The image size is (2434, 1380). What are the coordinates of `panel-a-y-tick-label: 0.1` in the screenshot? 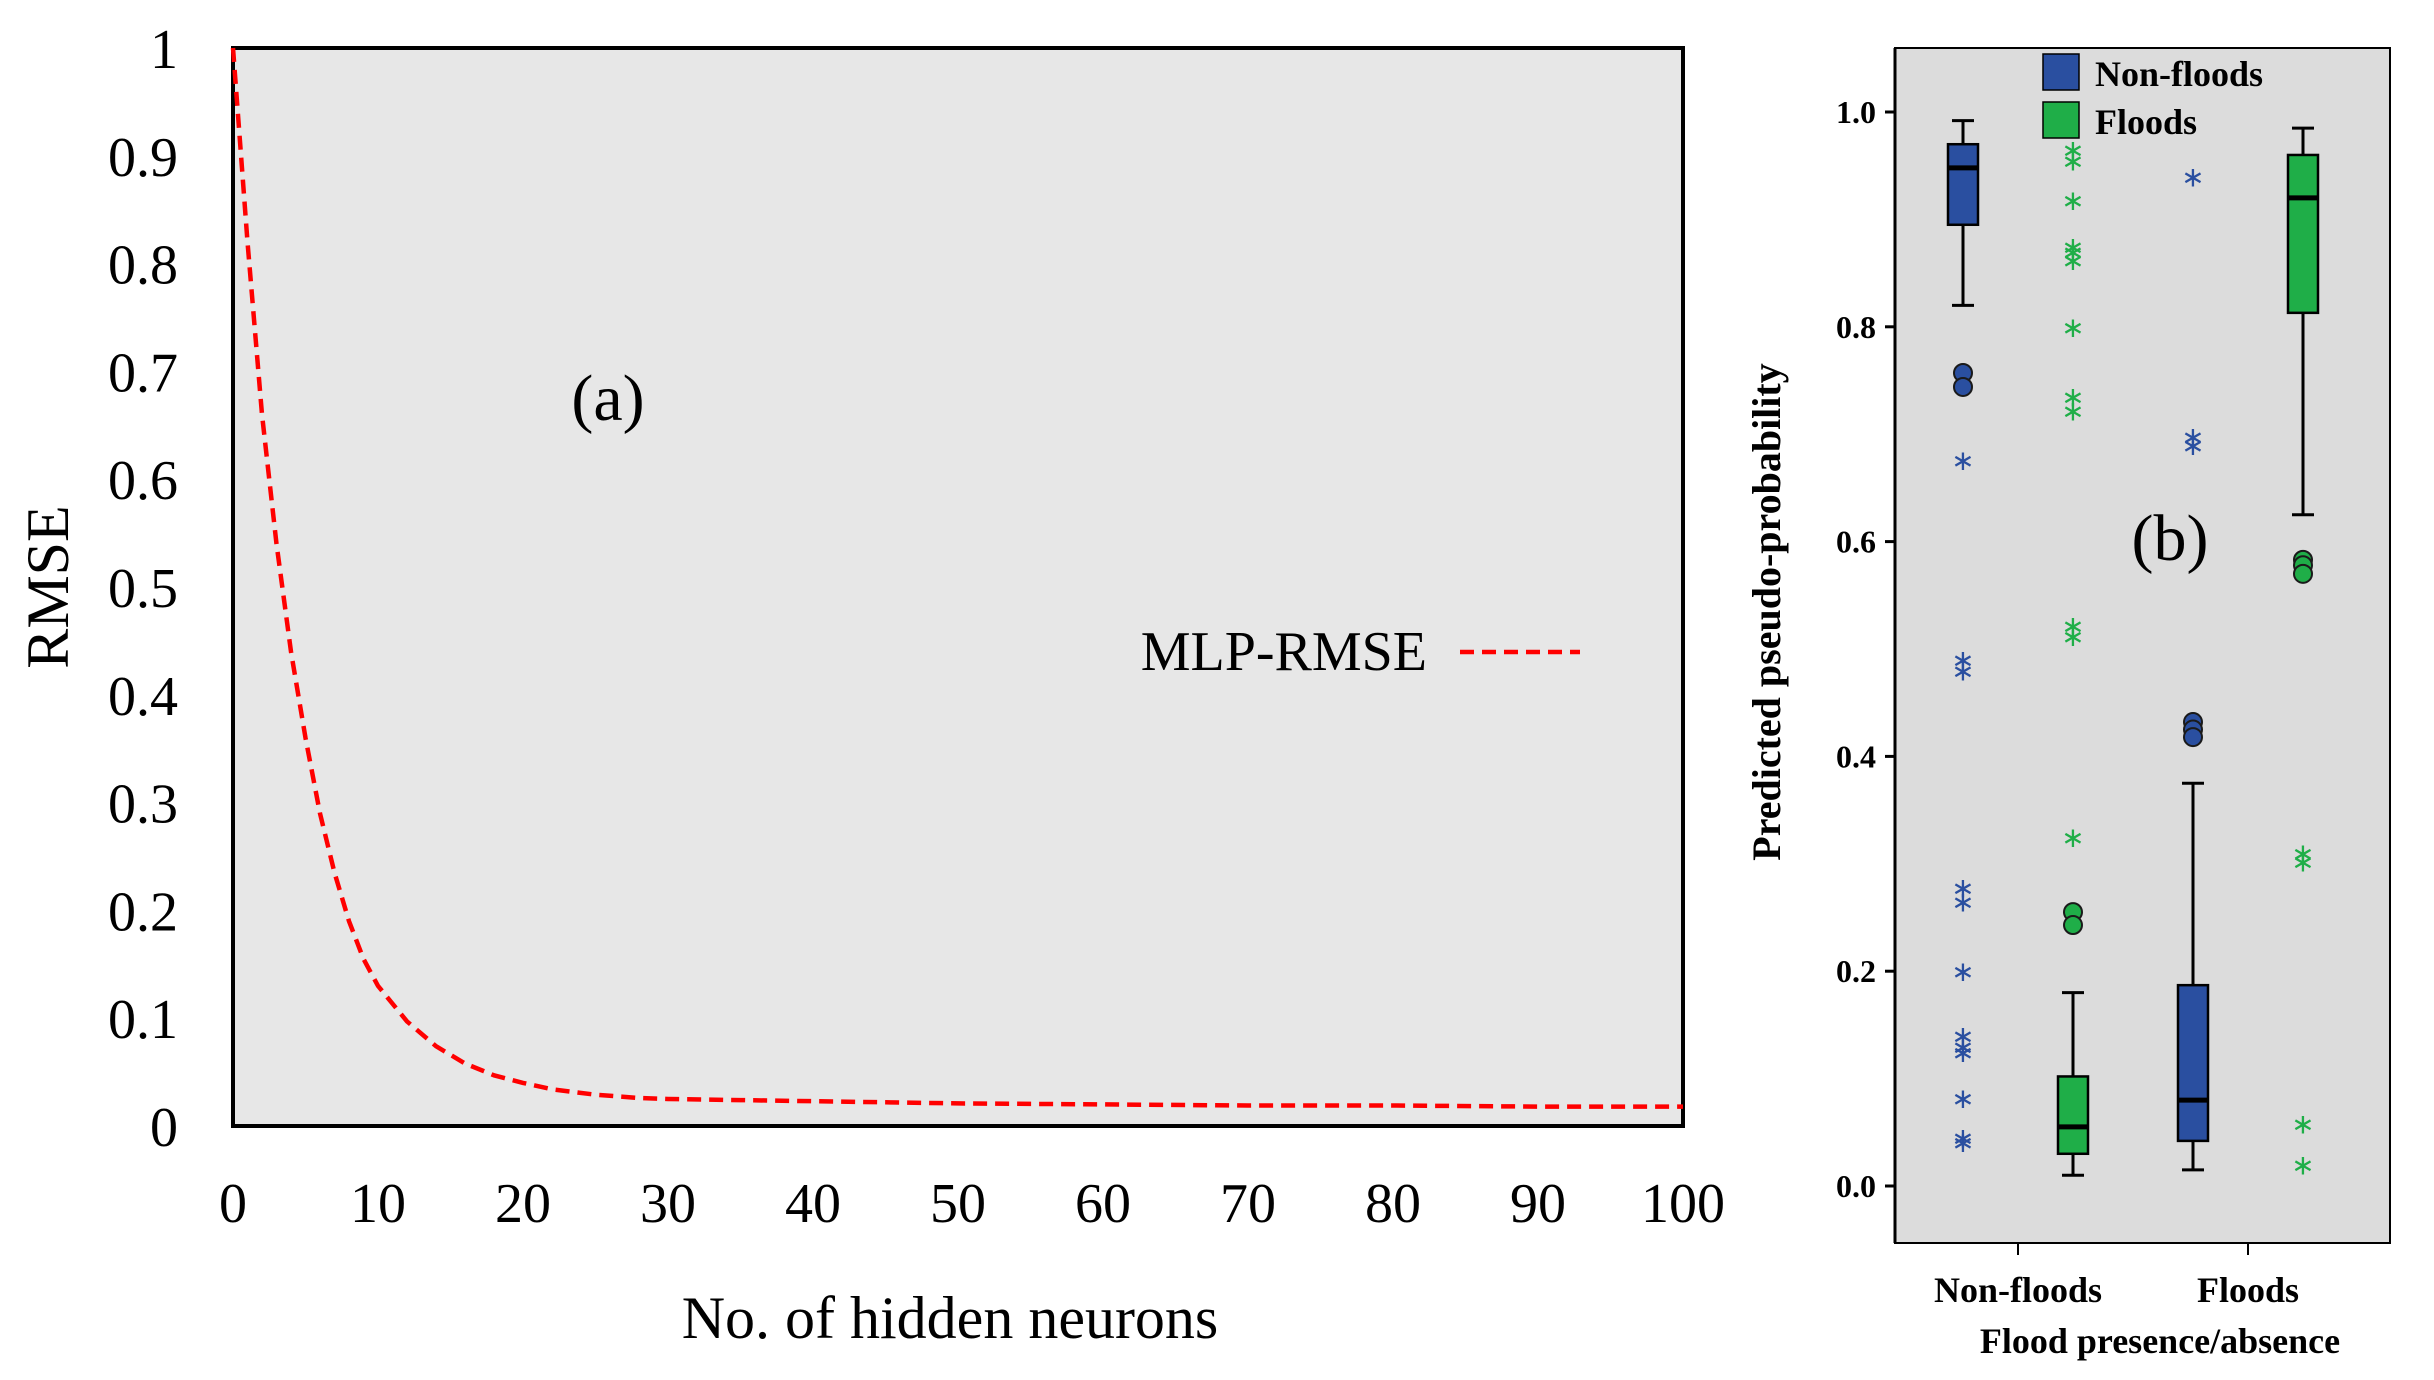 It's located at (143, 1020).